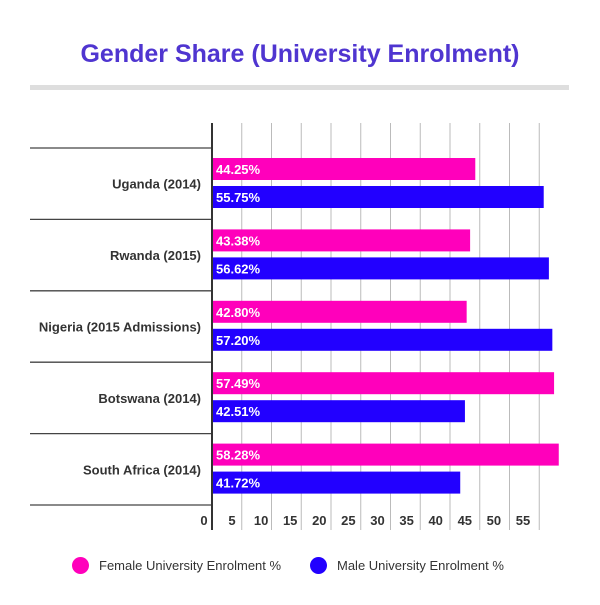 This screenshot has height=605, width=600. Describe the element at coordinates (261, 520) in the screenshot. I see `x-tick-label: 10` at that location.